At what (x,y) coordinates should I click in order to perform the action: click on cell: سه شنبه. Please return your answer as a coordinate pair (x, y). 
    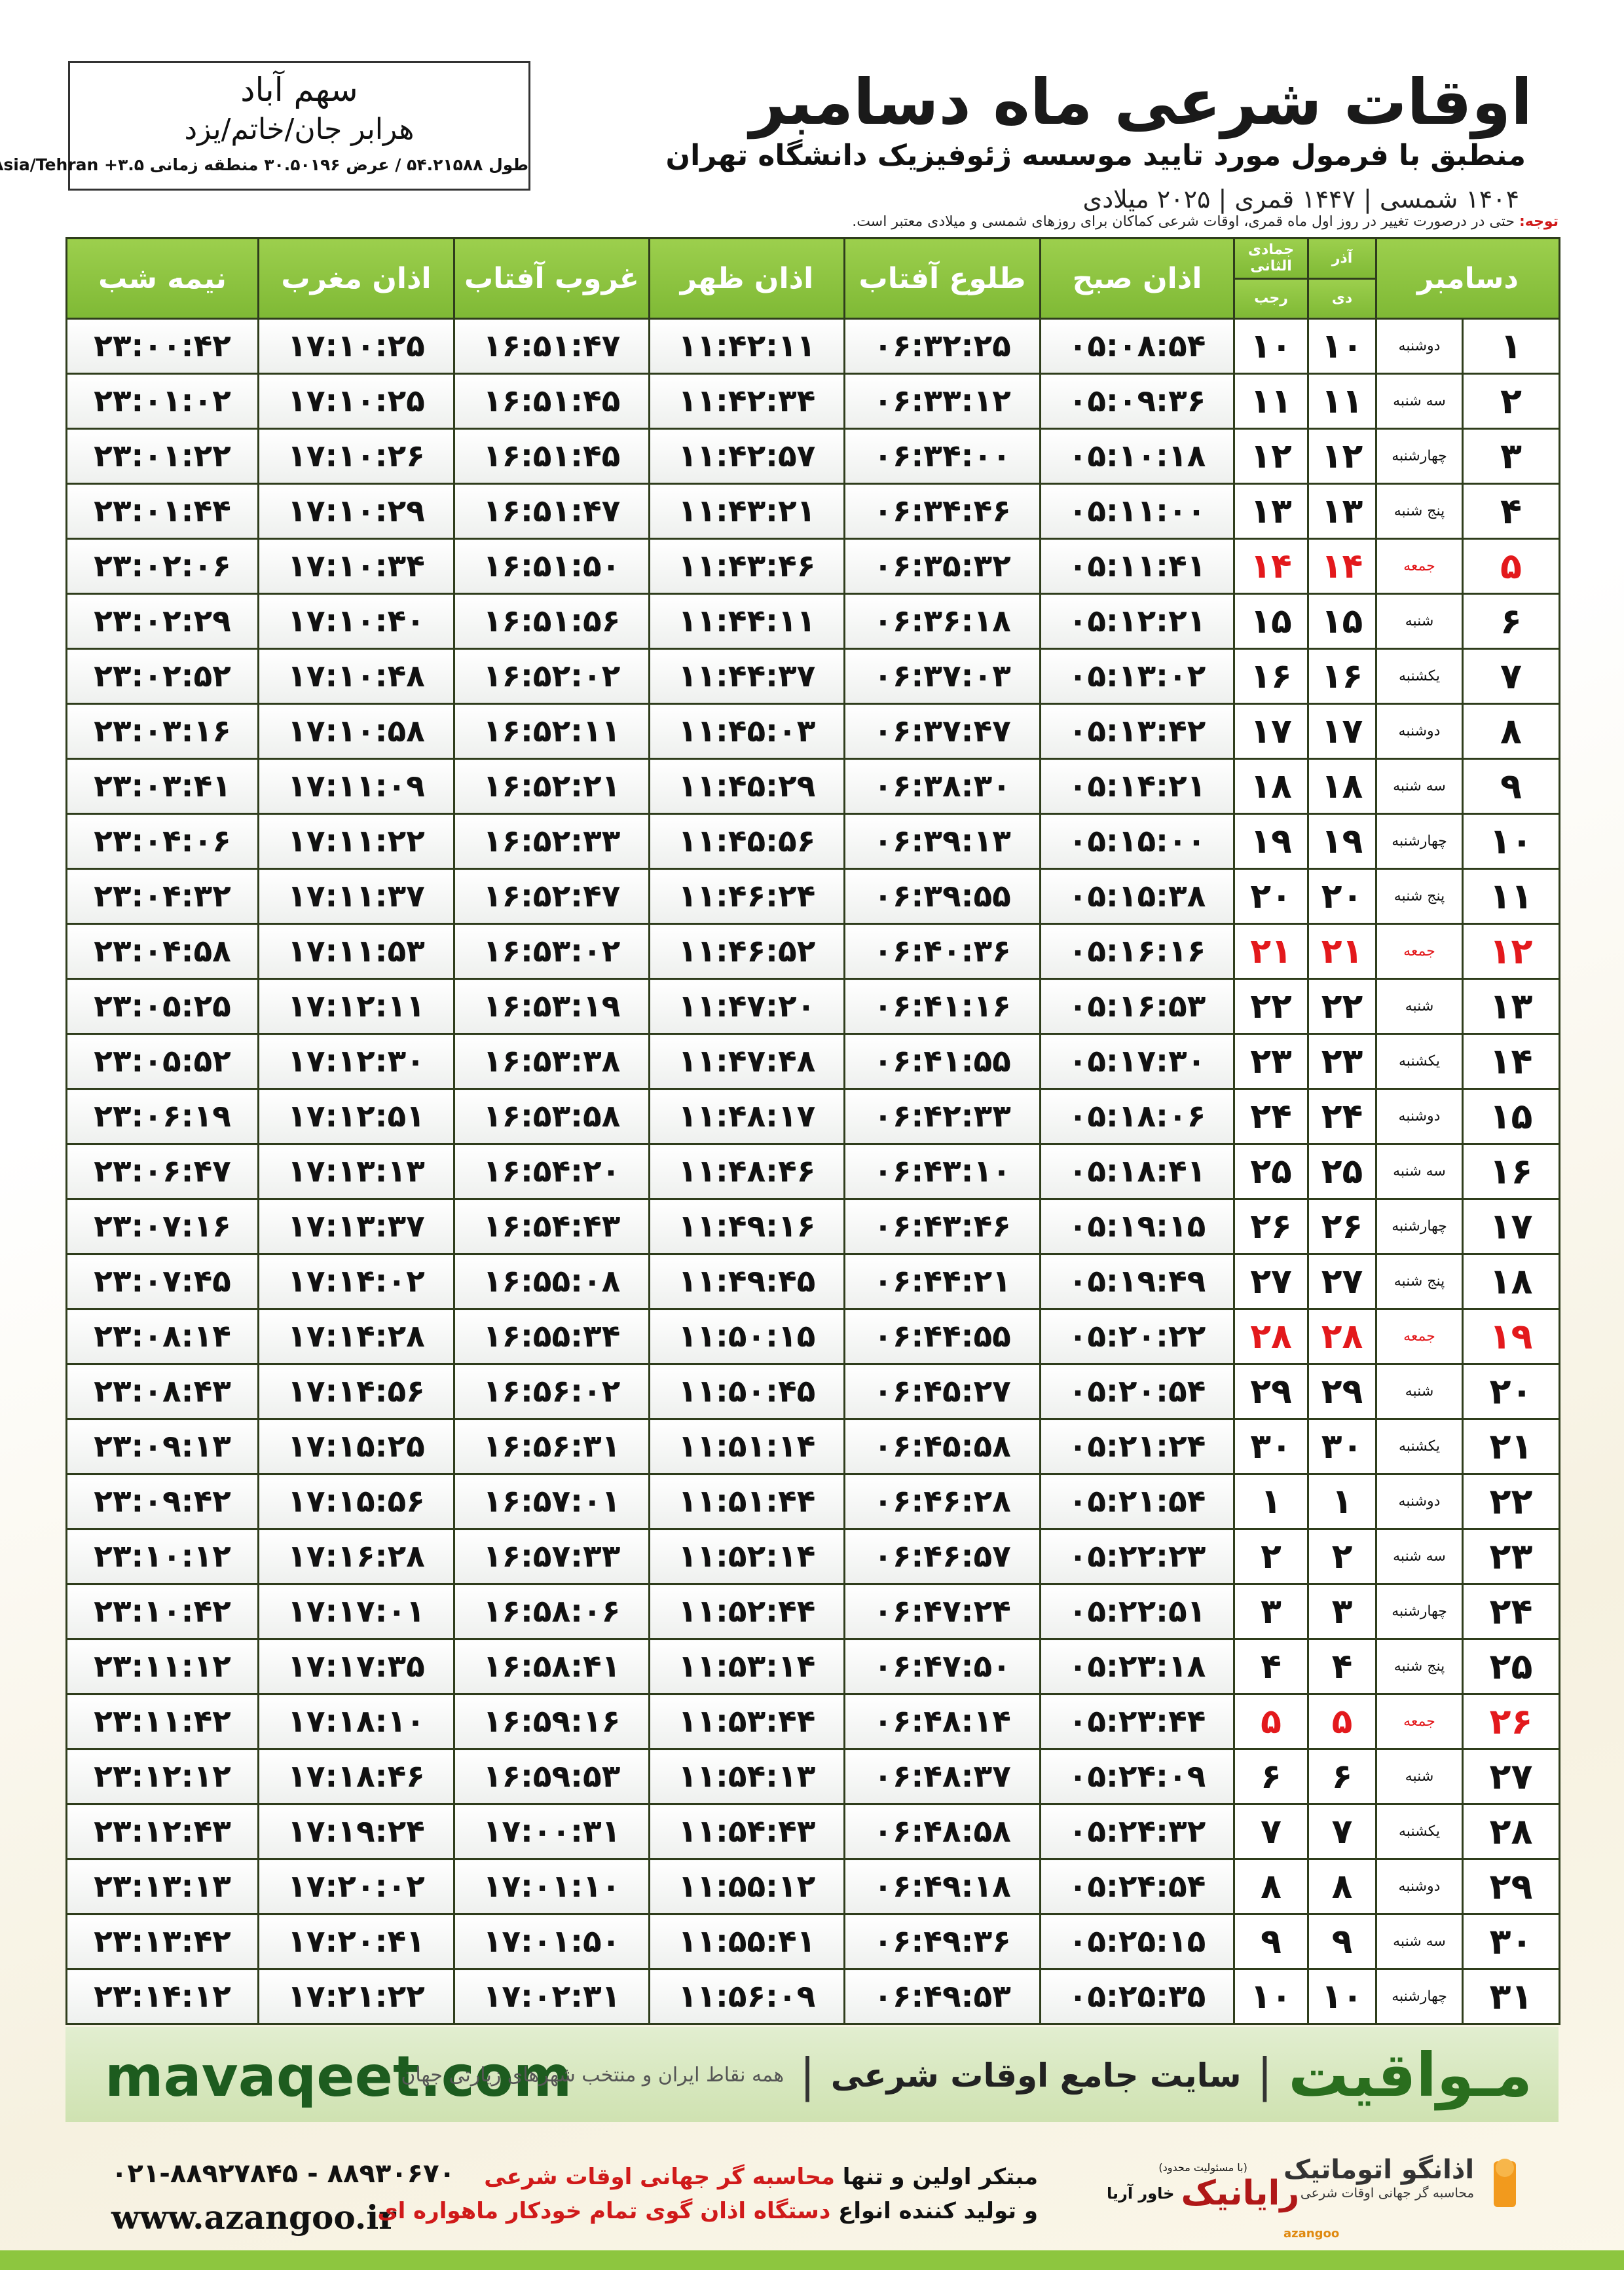
    Looking at the image, I should click on (1419, 786).